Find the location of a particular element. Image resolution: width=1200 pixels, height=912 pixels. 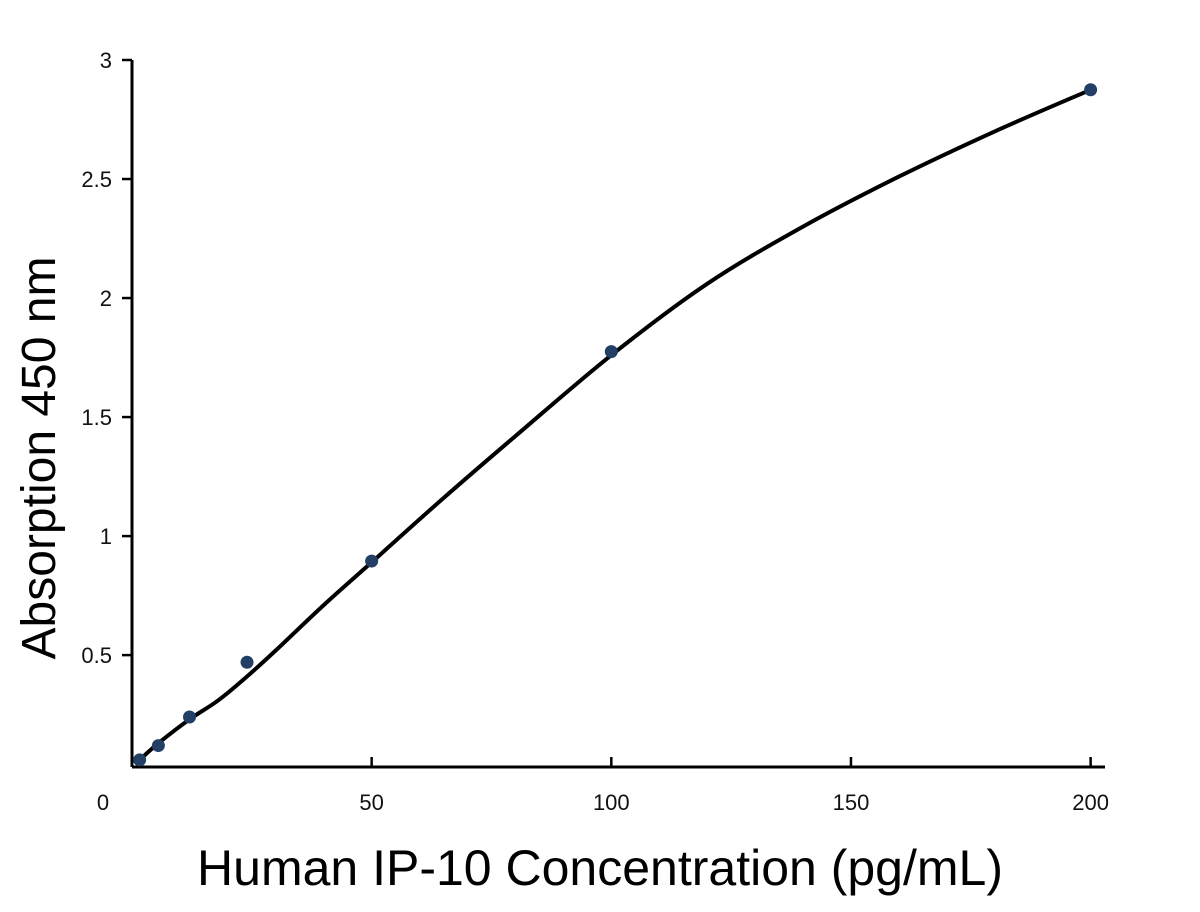

y-tick-label: 1 is located at coordinates (106, 536).